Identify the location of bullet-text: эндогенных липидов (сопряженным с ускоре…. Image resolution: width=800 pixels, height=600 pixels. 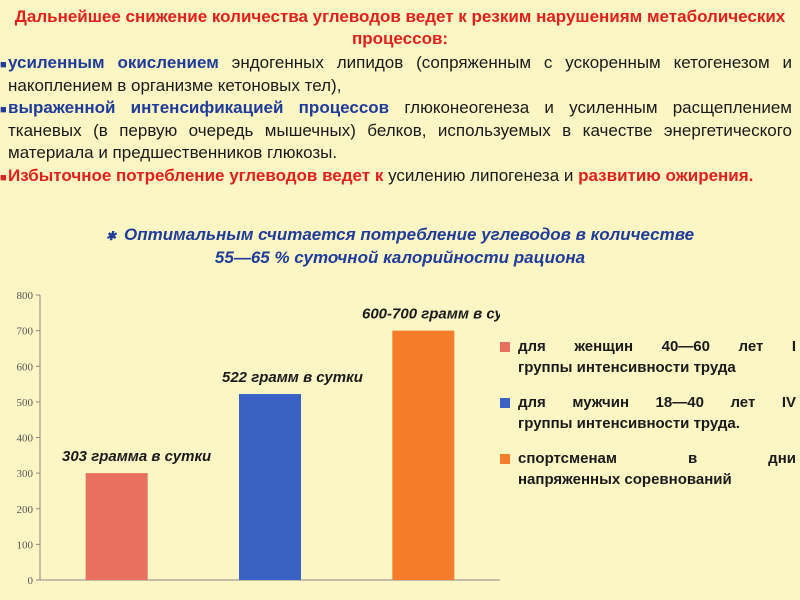
(400, 74).